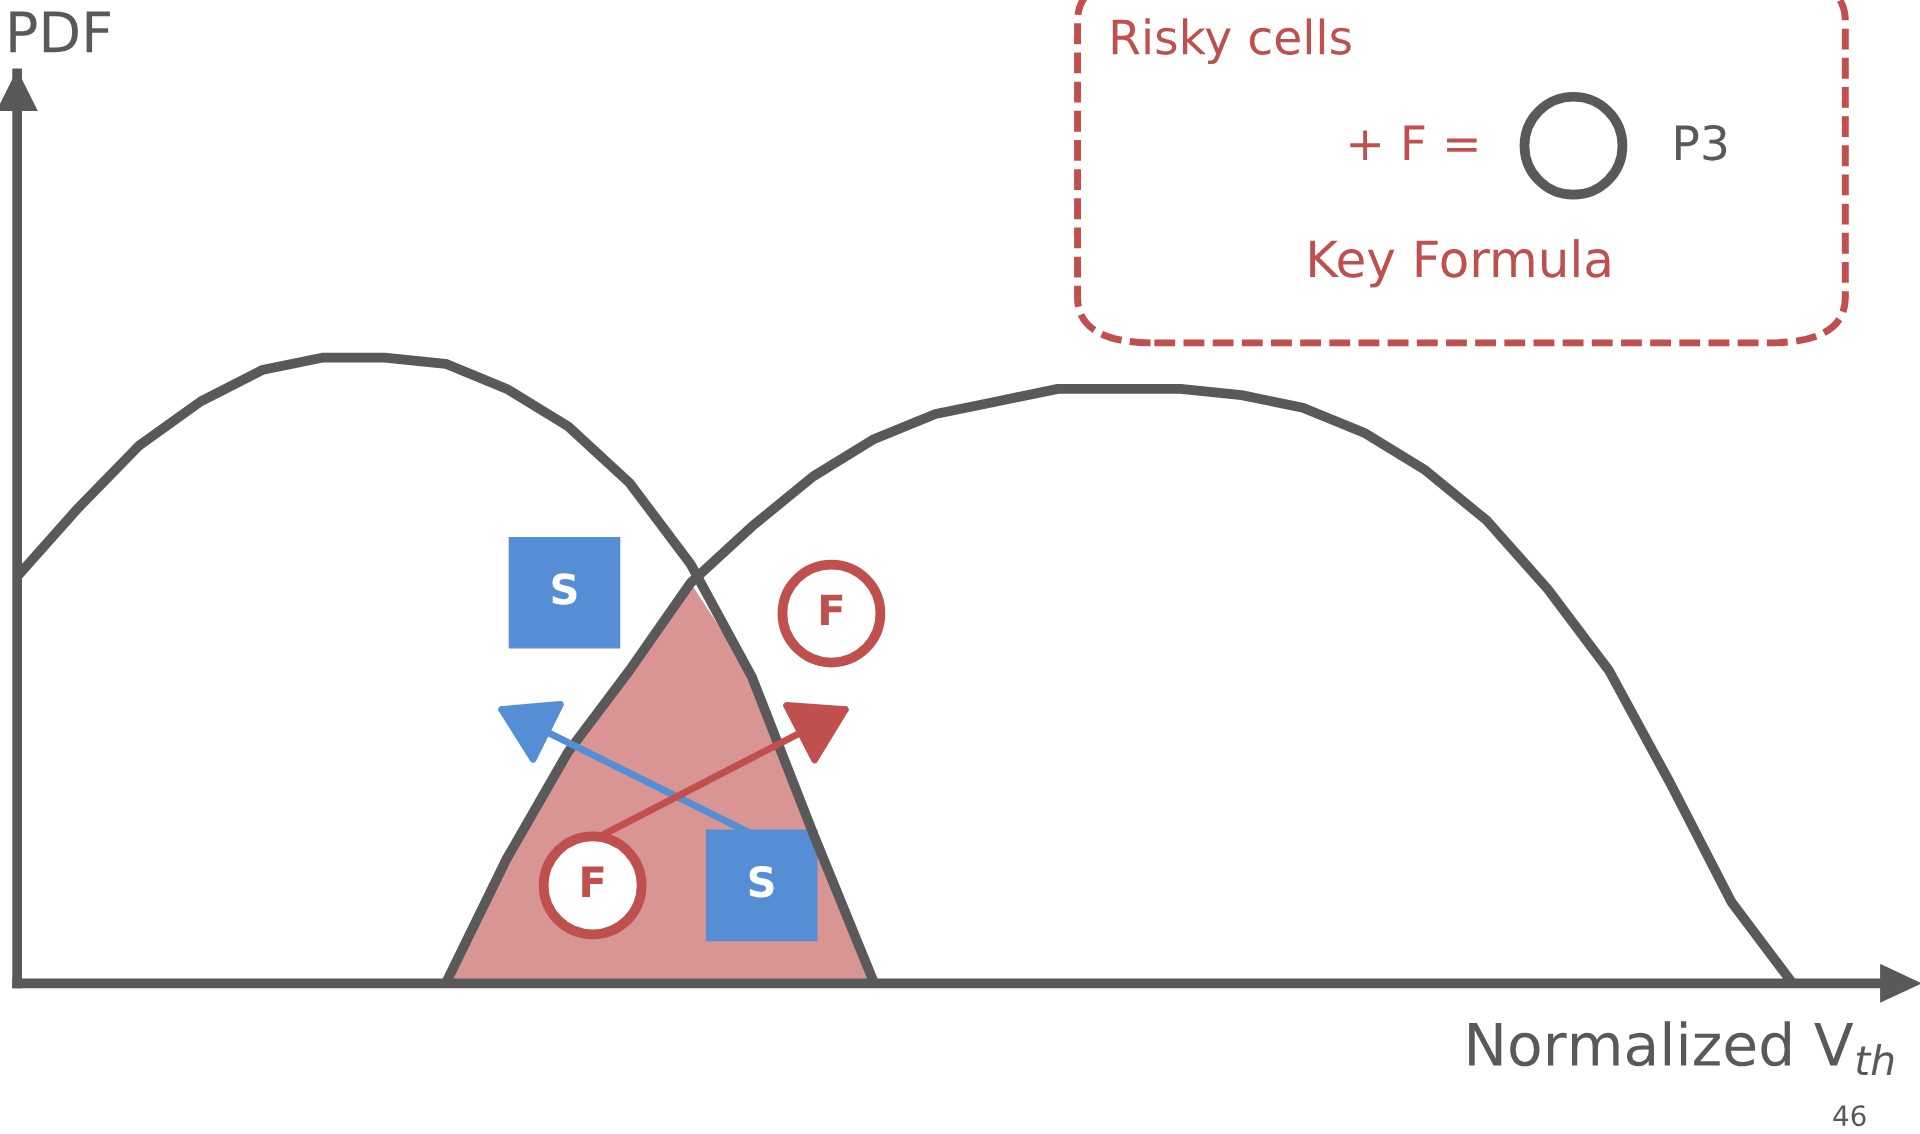 The height and width of the screenshot is (1134, 1920). I want to click on x-axis-title: Normalized V$_{th}$, so click(1681, 1048).